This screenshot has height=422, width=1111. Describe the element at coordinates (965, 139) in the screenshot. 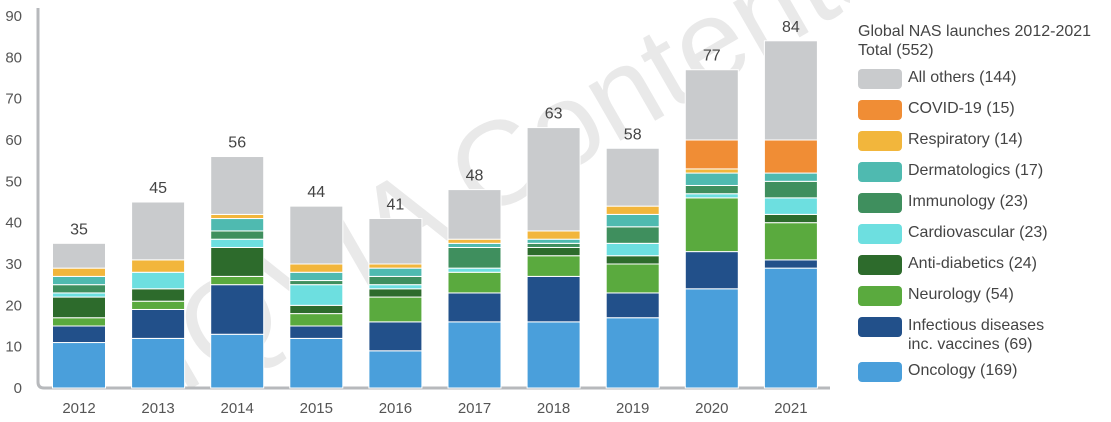

I see `legend-label: Respiratory (14)` at that location.